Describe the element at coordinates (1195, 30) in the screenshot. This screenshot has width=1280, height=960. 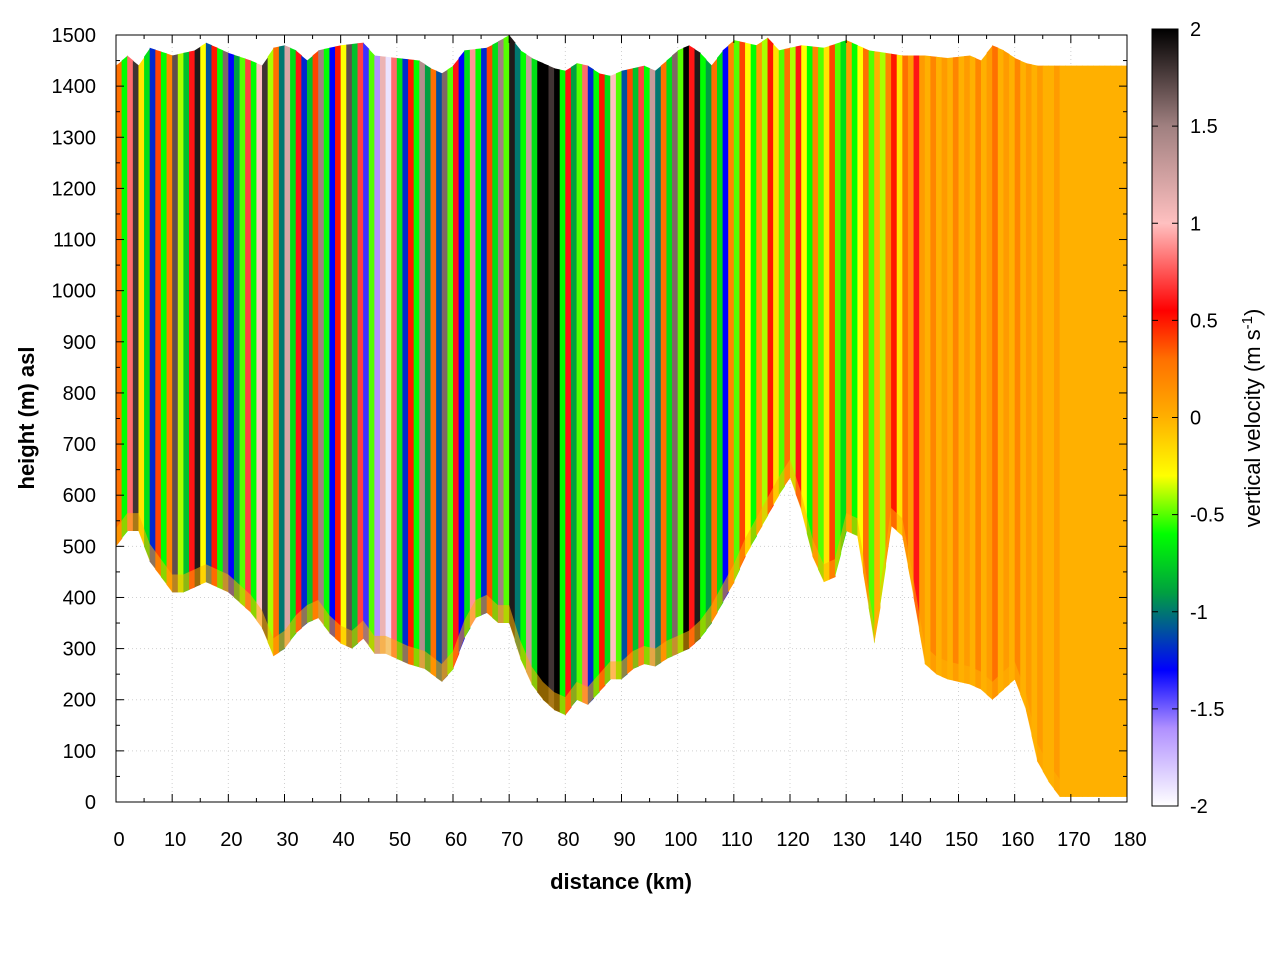
I see `colorbar-tick-label: 2` at that location.